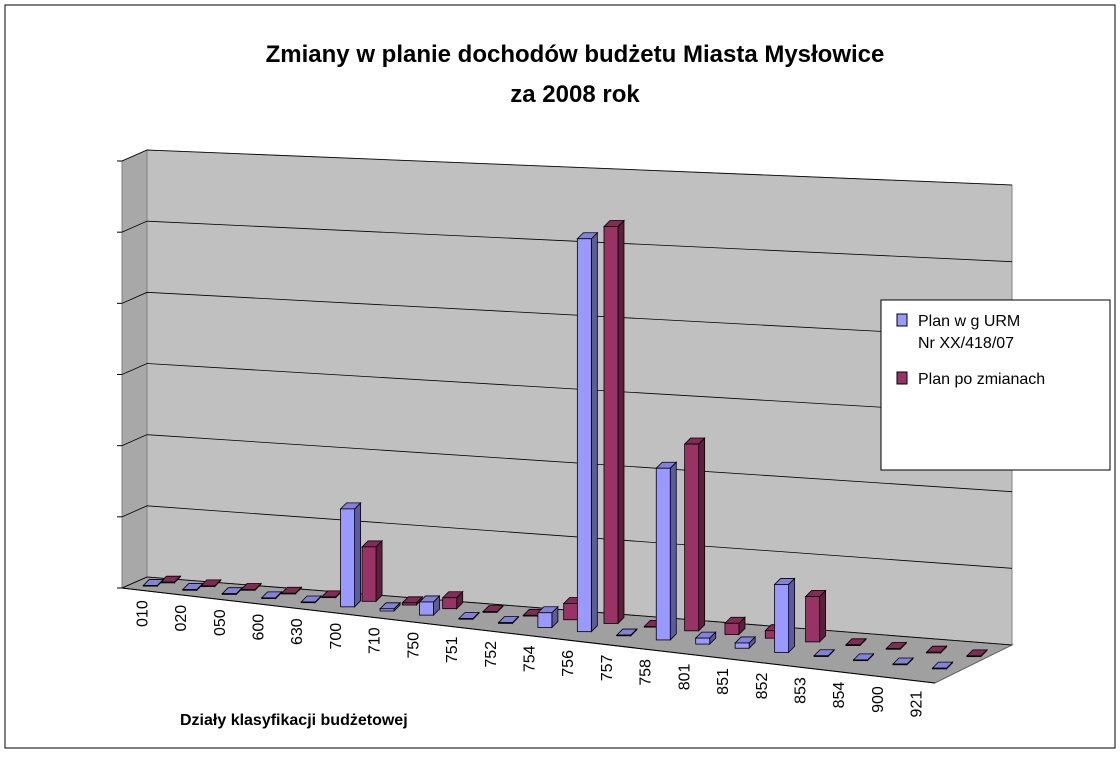 This screenshot has height=758, width=1120. I want to click on legend-label: Plan w g URM Nr XX/418/07, so click(969, 332).